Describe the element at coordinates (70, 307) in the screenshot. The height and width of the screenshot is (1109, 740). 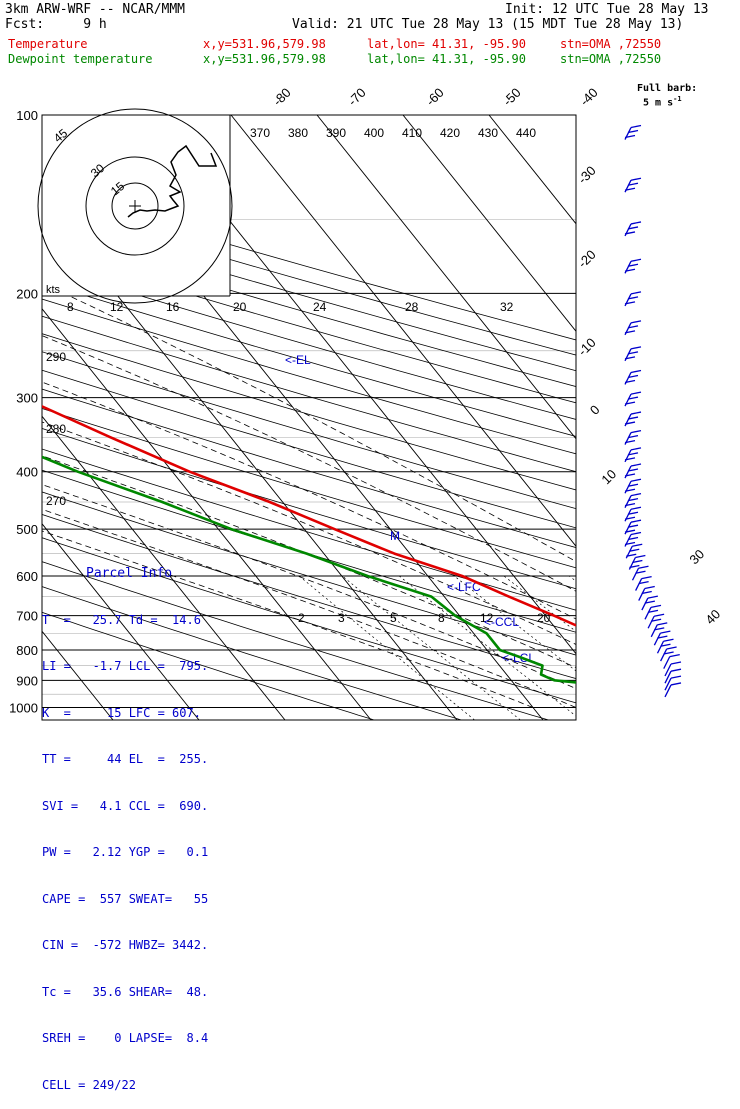
I see `wind-speed-label: 8` at that location.